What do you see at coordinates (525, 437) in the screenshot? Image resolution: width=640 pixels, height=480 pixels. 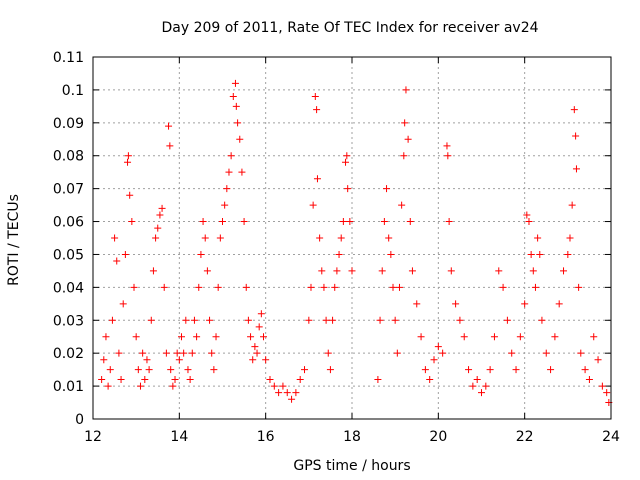 I see `x-tick-label: 22` at bounding box center [525, 437].